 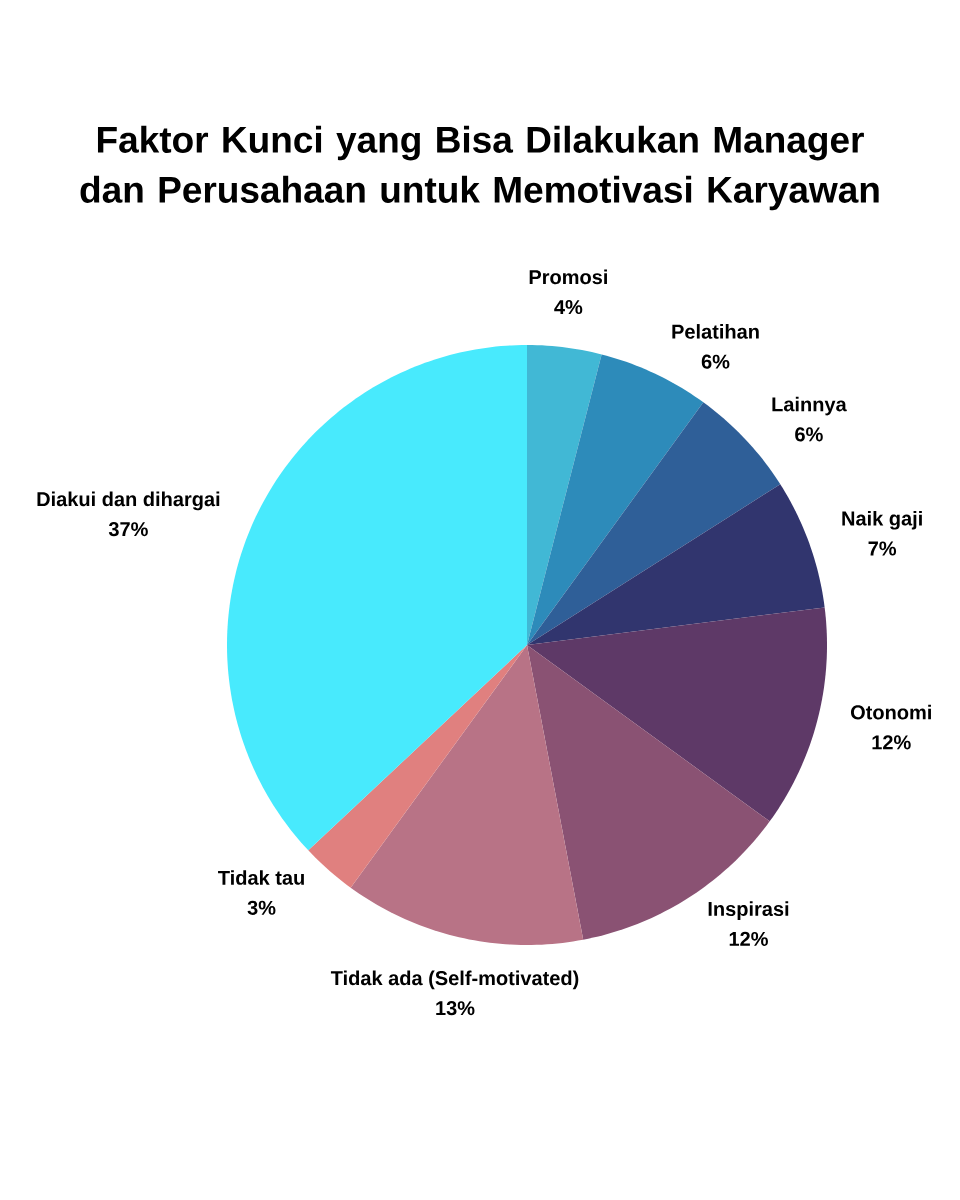 I want to click on data-label: 3%, so click(x=261, y=907).